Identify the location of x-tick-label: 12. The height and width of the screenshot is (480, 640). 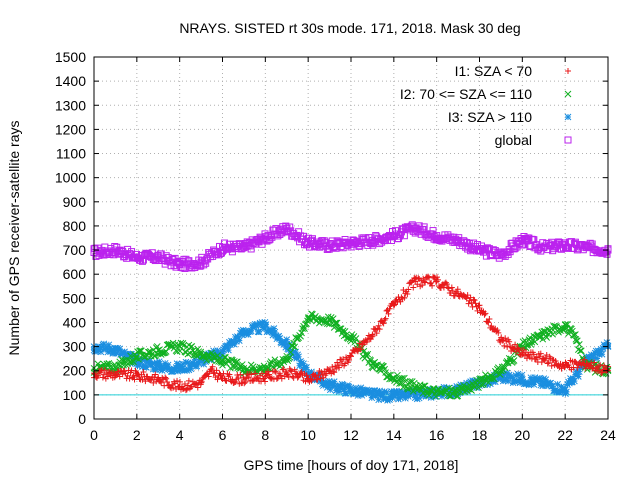
(351, 435).